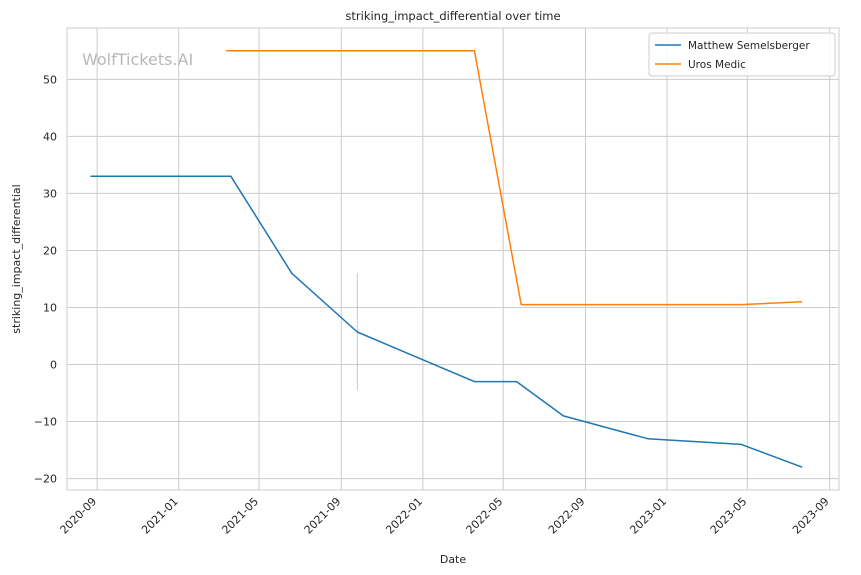 This screenshot has width=861, height=575. I want to click on y-tick-label: 10, so click(50, 307).